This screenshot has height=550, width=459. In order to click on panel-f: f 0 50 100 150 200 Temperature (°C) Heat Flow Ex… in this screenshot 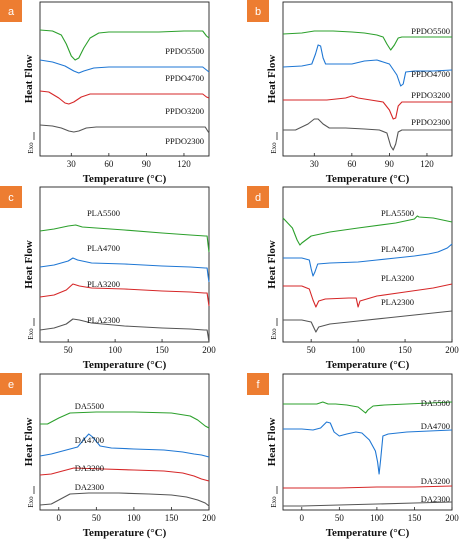, I will do `click(353, 456)`.